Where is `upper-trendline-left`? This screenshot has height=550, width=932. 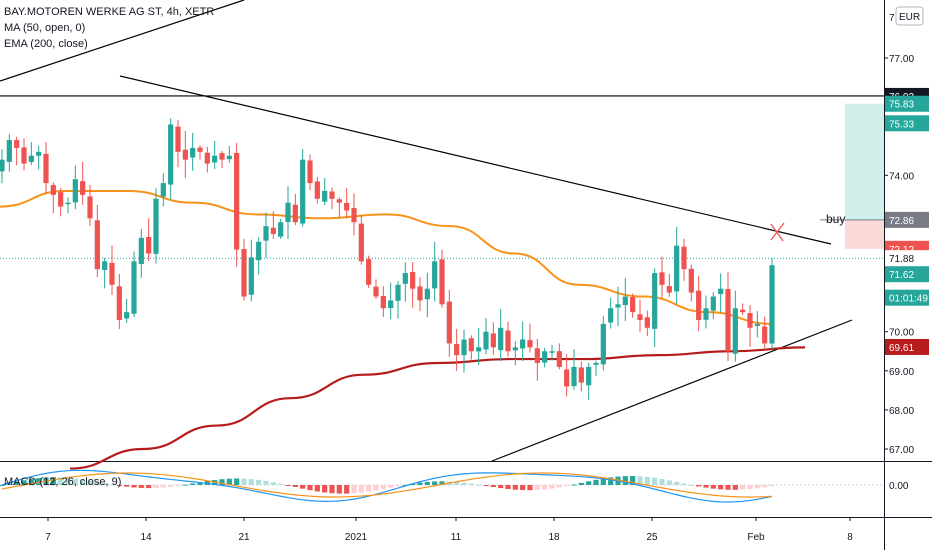 upper-trendline-left is located at coordinates (122, 41).